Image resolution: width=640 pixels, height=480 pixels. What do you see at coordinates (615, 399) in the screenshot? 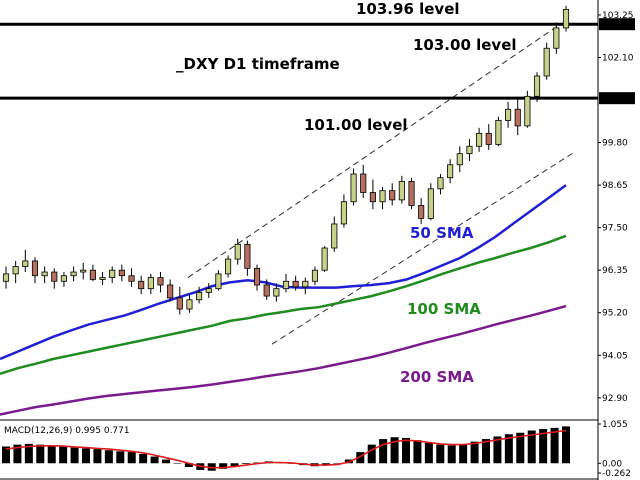
I see `price-tick-label: 92.90` at bounding box center [615, 399].